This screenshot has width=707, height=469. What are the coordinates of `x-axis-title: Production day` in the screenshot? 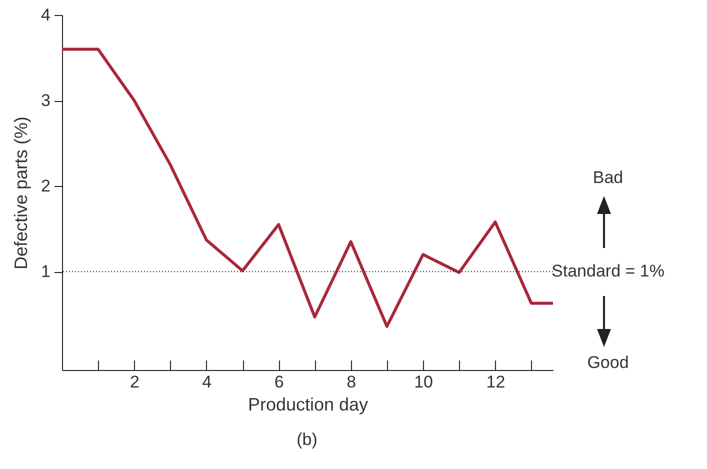 It's located at (308, 404).